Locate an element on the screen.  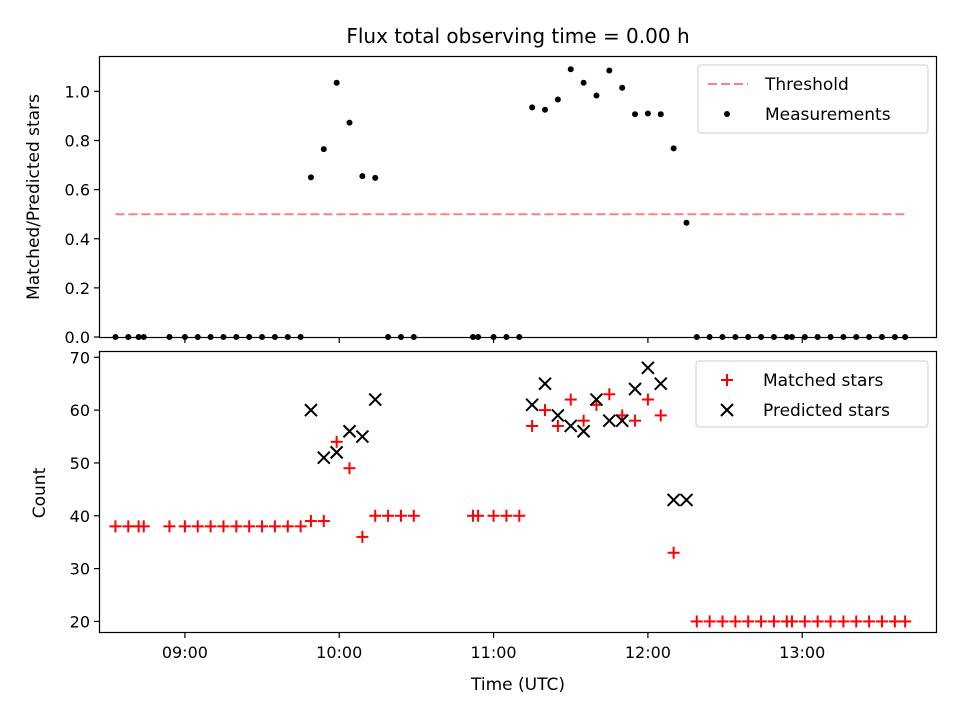
bottom-y-tick-label: 30 is located at coordinates (80, 569).